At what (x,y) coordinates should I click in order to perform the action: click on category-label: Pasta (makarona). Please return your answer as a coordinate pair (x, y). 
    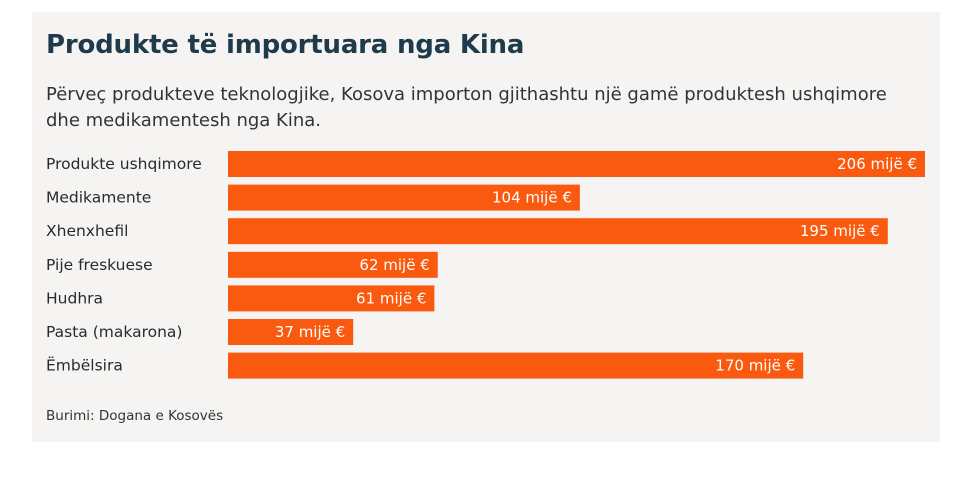
    Looking at the image, I should click on (114, 332).